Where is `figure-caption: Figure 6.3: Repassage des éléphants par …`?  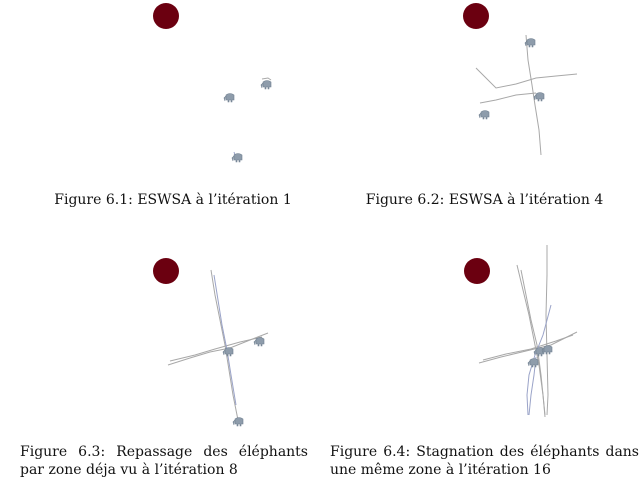 figure-caption: Figure 6.3: Repassage des éléphants par … is located at coordinates (164, 461).